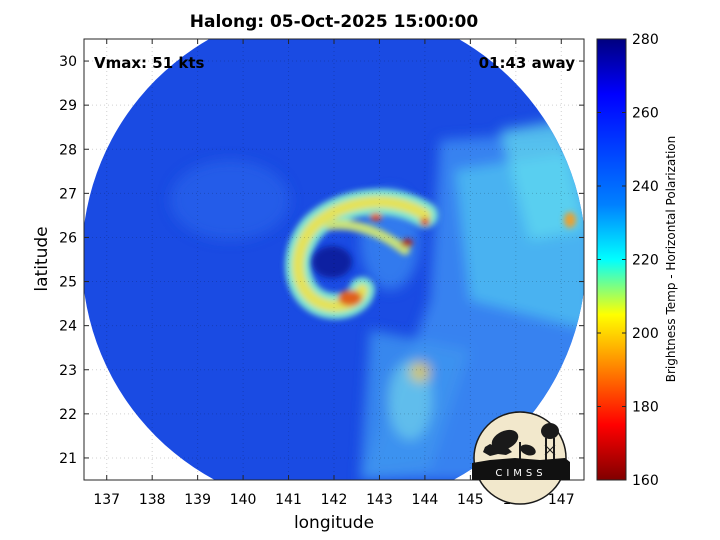 The width and height of the screenshot is (720, 540). What do you see at coordinates (628, 260) in the screenshot?
I see `colorbar-ticks: 160 180 200 220 240 260 280` at bounding box center [628, 260].